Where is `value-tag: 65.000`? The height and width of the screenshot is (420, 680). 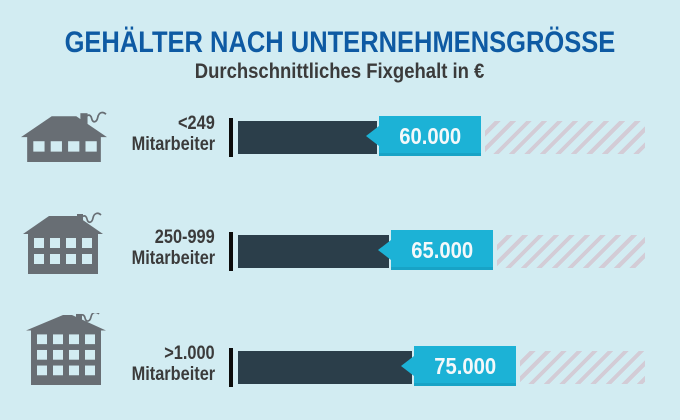 value-tag: 65.000 is located at coordinates (435, 250).